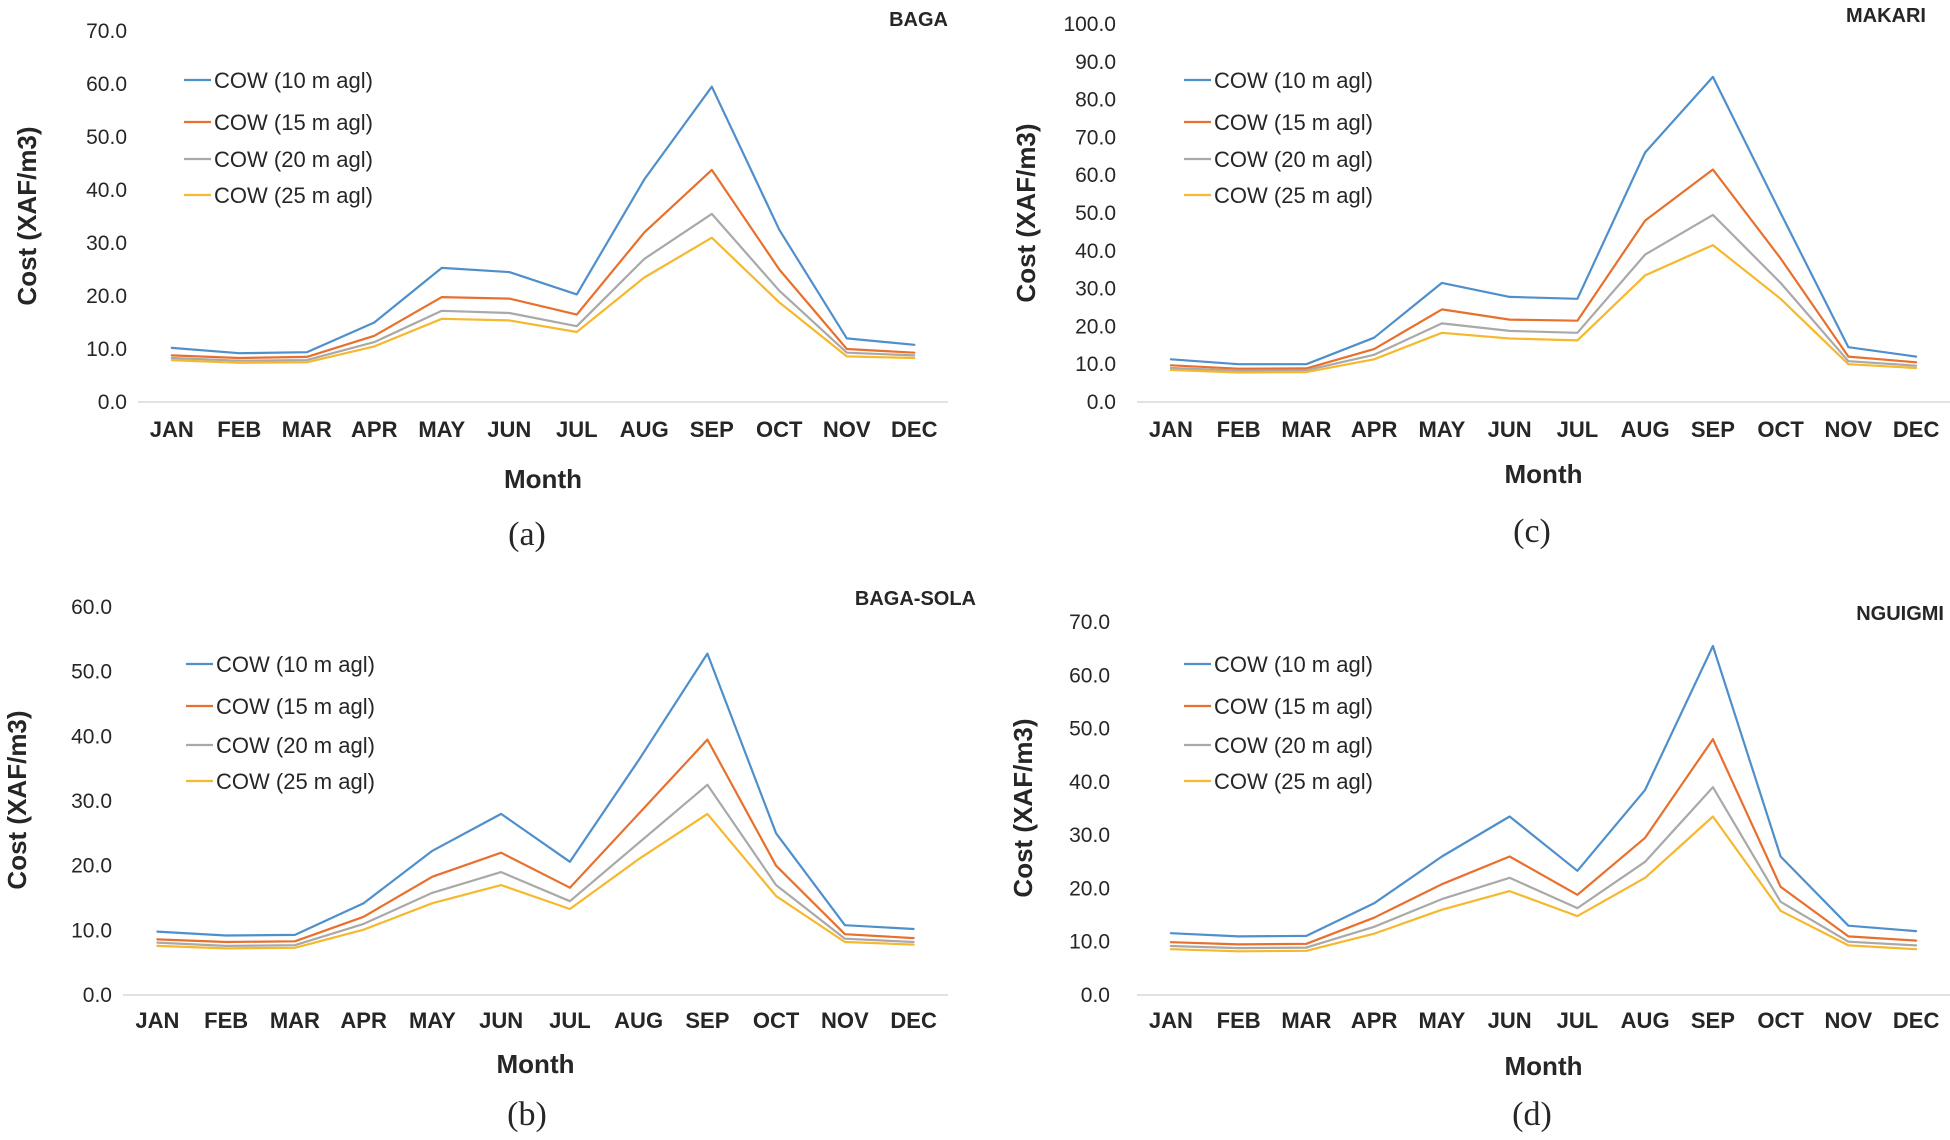 This screenshot has height=1140, width=1950. Describe the element at coordinates (527, 1114) in the screenshot. I see `panel-caption: (b)` at that location.